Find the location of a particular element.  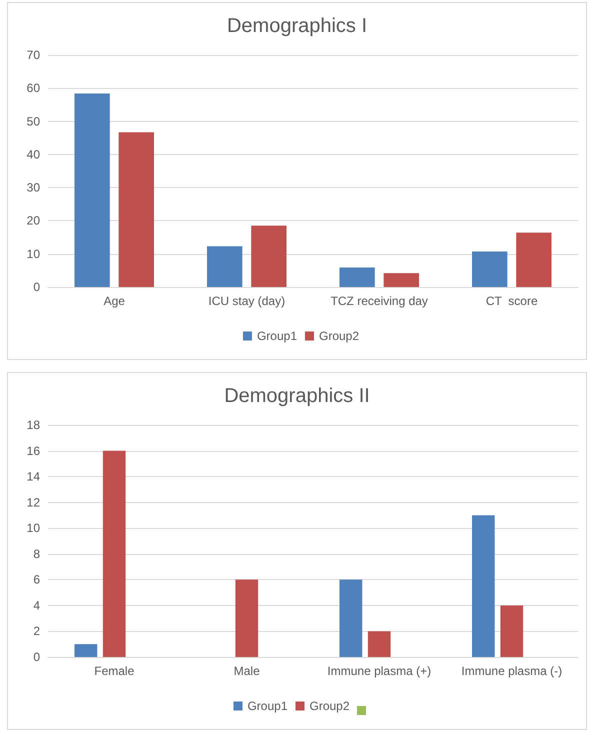

y-tick-label: 70 is located at coordinates (33, 55).